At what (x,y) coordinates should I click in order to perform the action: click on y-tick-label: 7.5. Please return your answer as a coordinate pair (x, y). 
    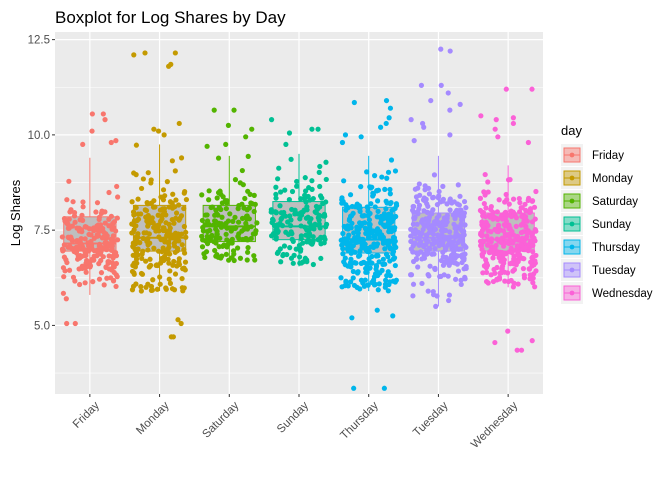
    Looking at the image, I should click on (42, 231).